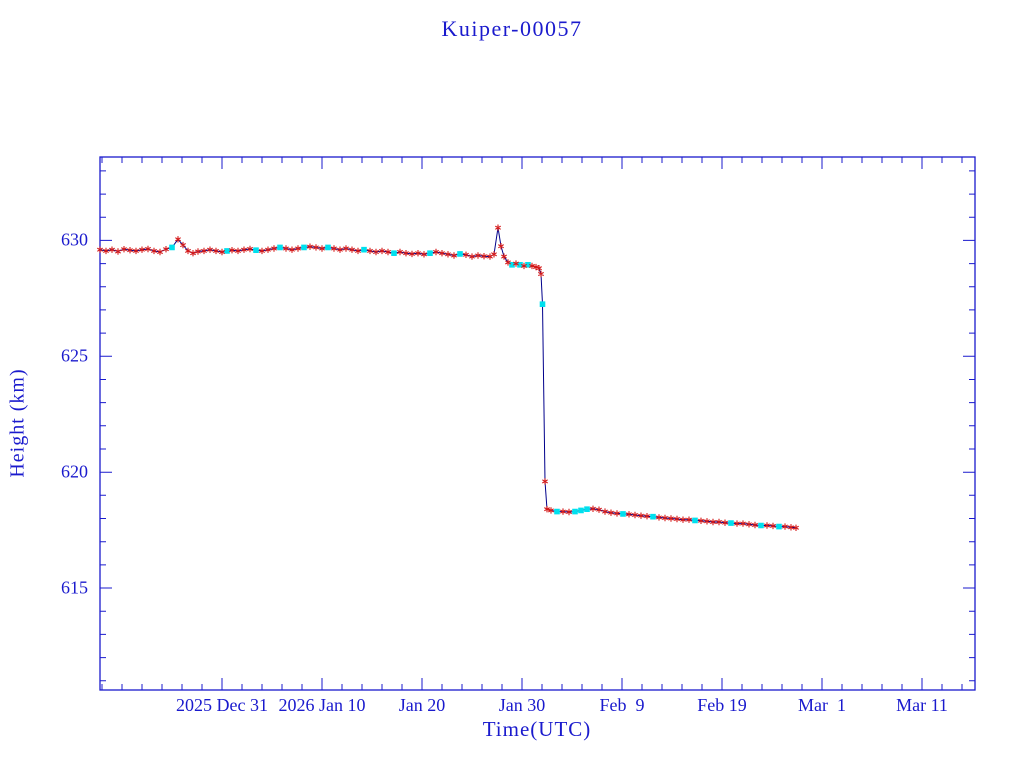  Describe the element at coordinates (512, 28) in the screenshot. I see `chart-title: Kuiper-00057` at that location.